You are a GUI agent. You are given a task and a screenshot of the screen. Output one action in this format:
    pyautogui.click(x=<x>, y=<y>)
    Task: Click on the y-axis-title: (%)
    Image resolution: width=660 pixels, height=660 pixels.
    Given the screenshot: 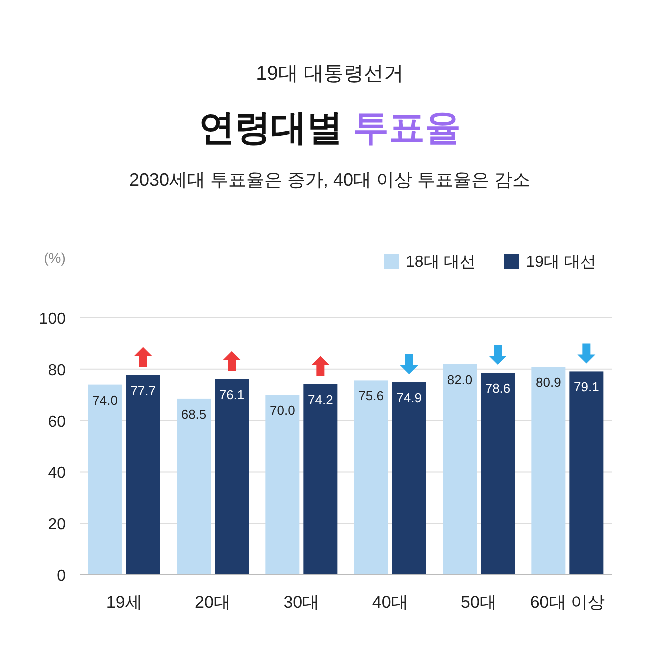 What is the action you would take?
    pyautogui.click(x=55, y=258)
    